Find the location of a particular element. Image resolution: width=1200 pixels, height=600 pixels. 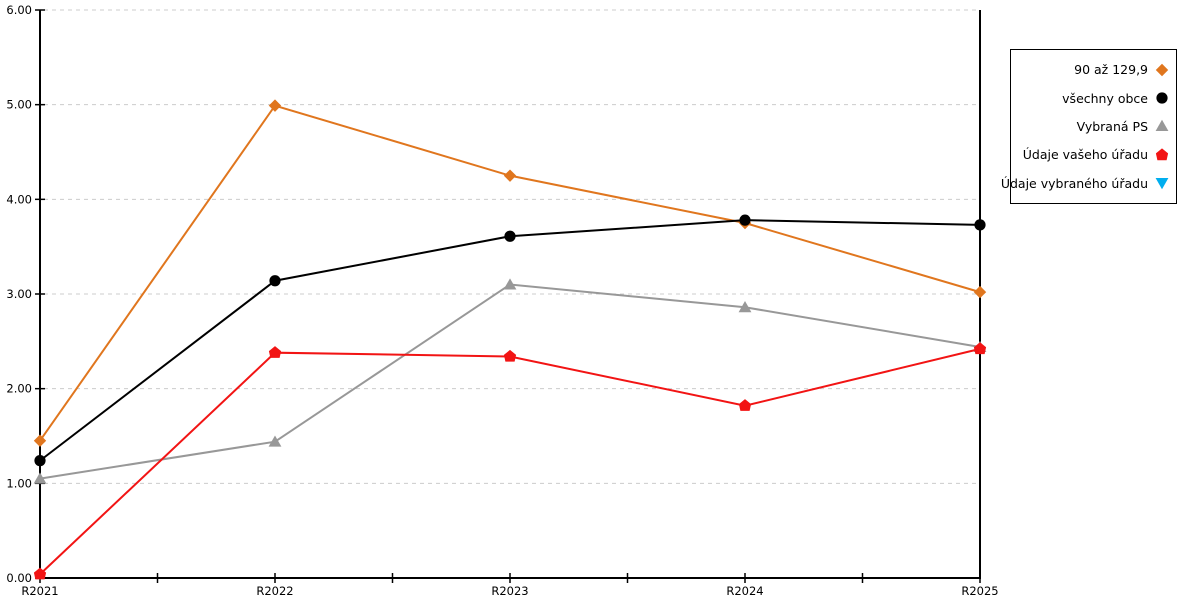

triangle-down-marker is located at coordinates (1162, 184).